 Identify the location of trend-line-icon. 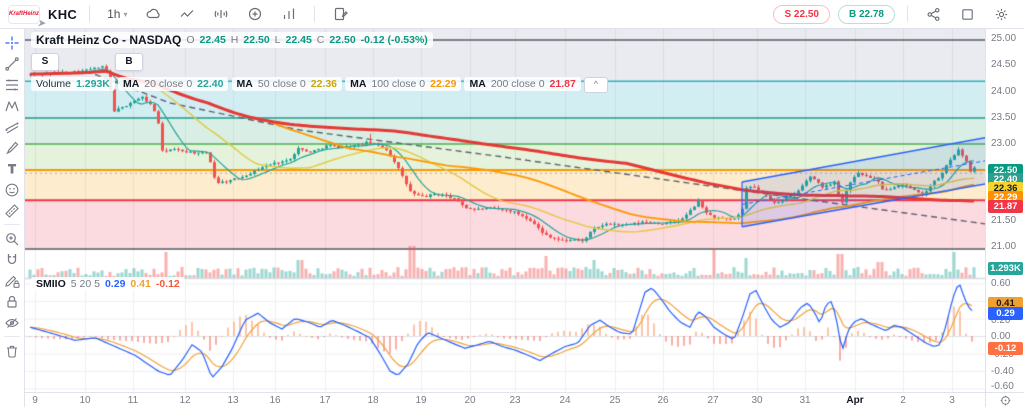
(12, 63).